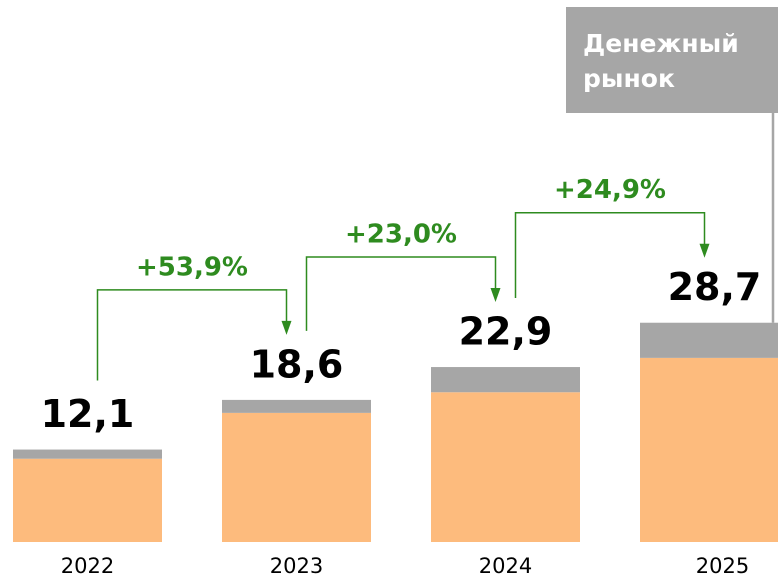  I want to click on legend-label: Денежный рынок, so click(661, 61).